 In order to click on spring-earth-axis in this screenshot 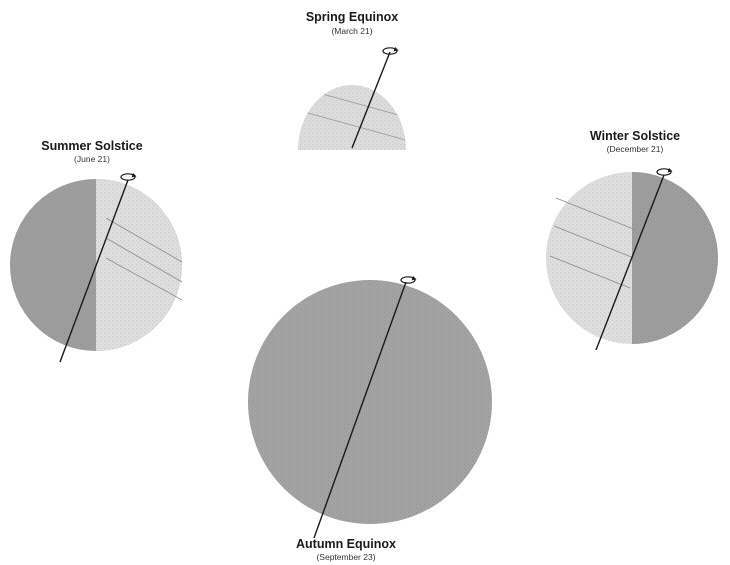, I will do `click(371, 100)`.